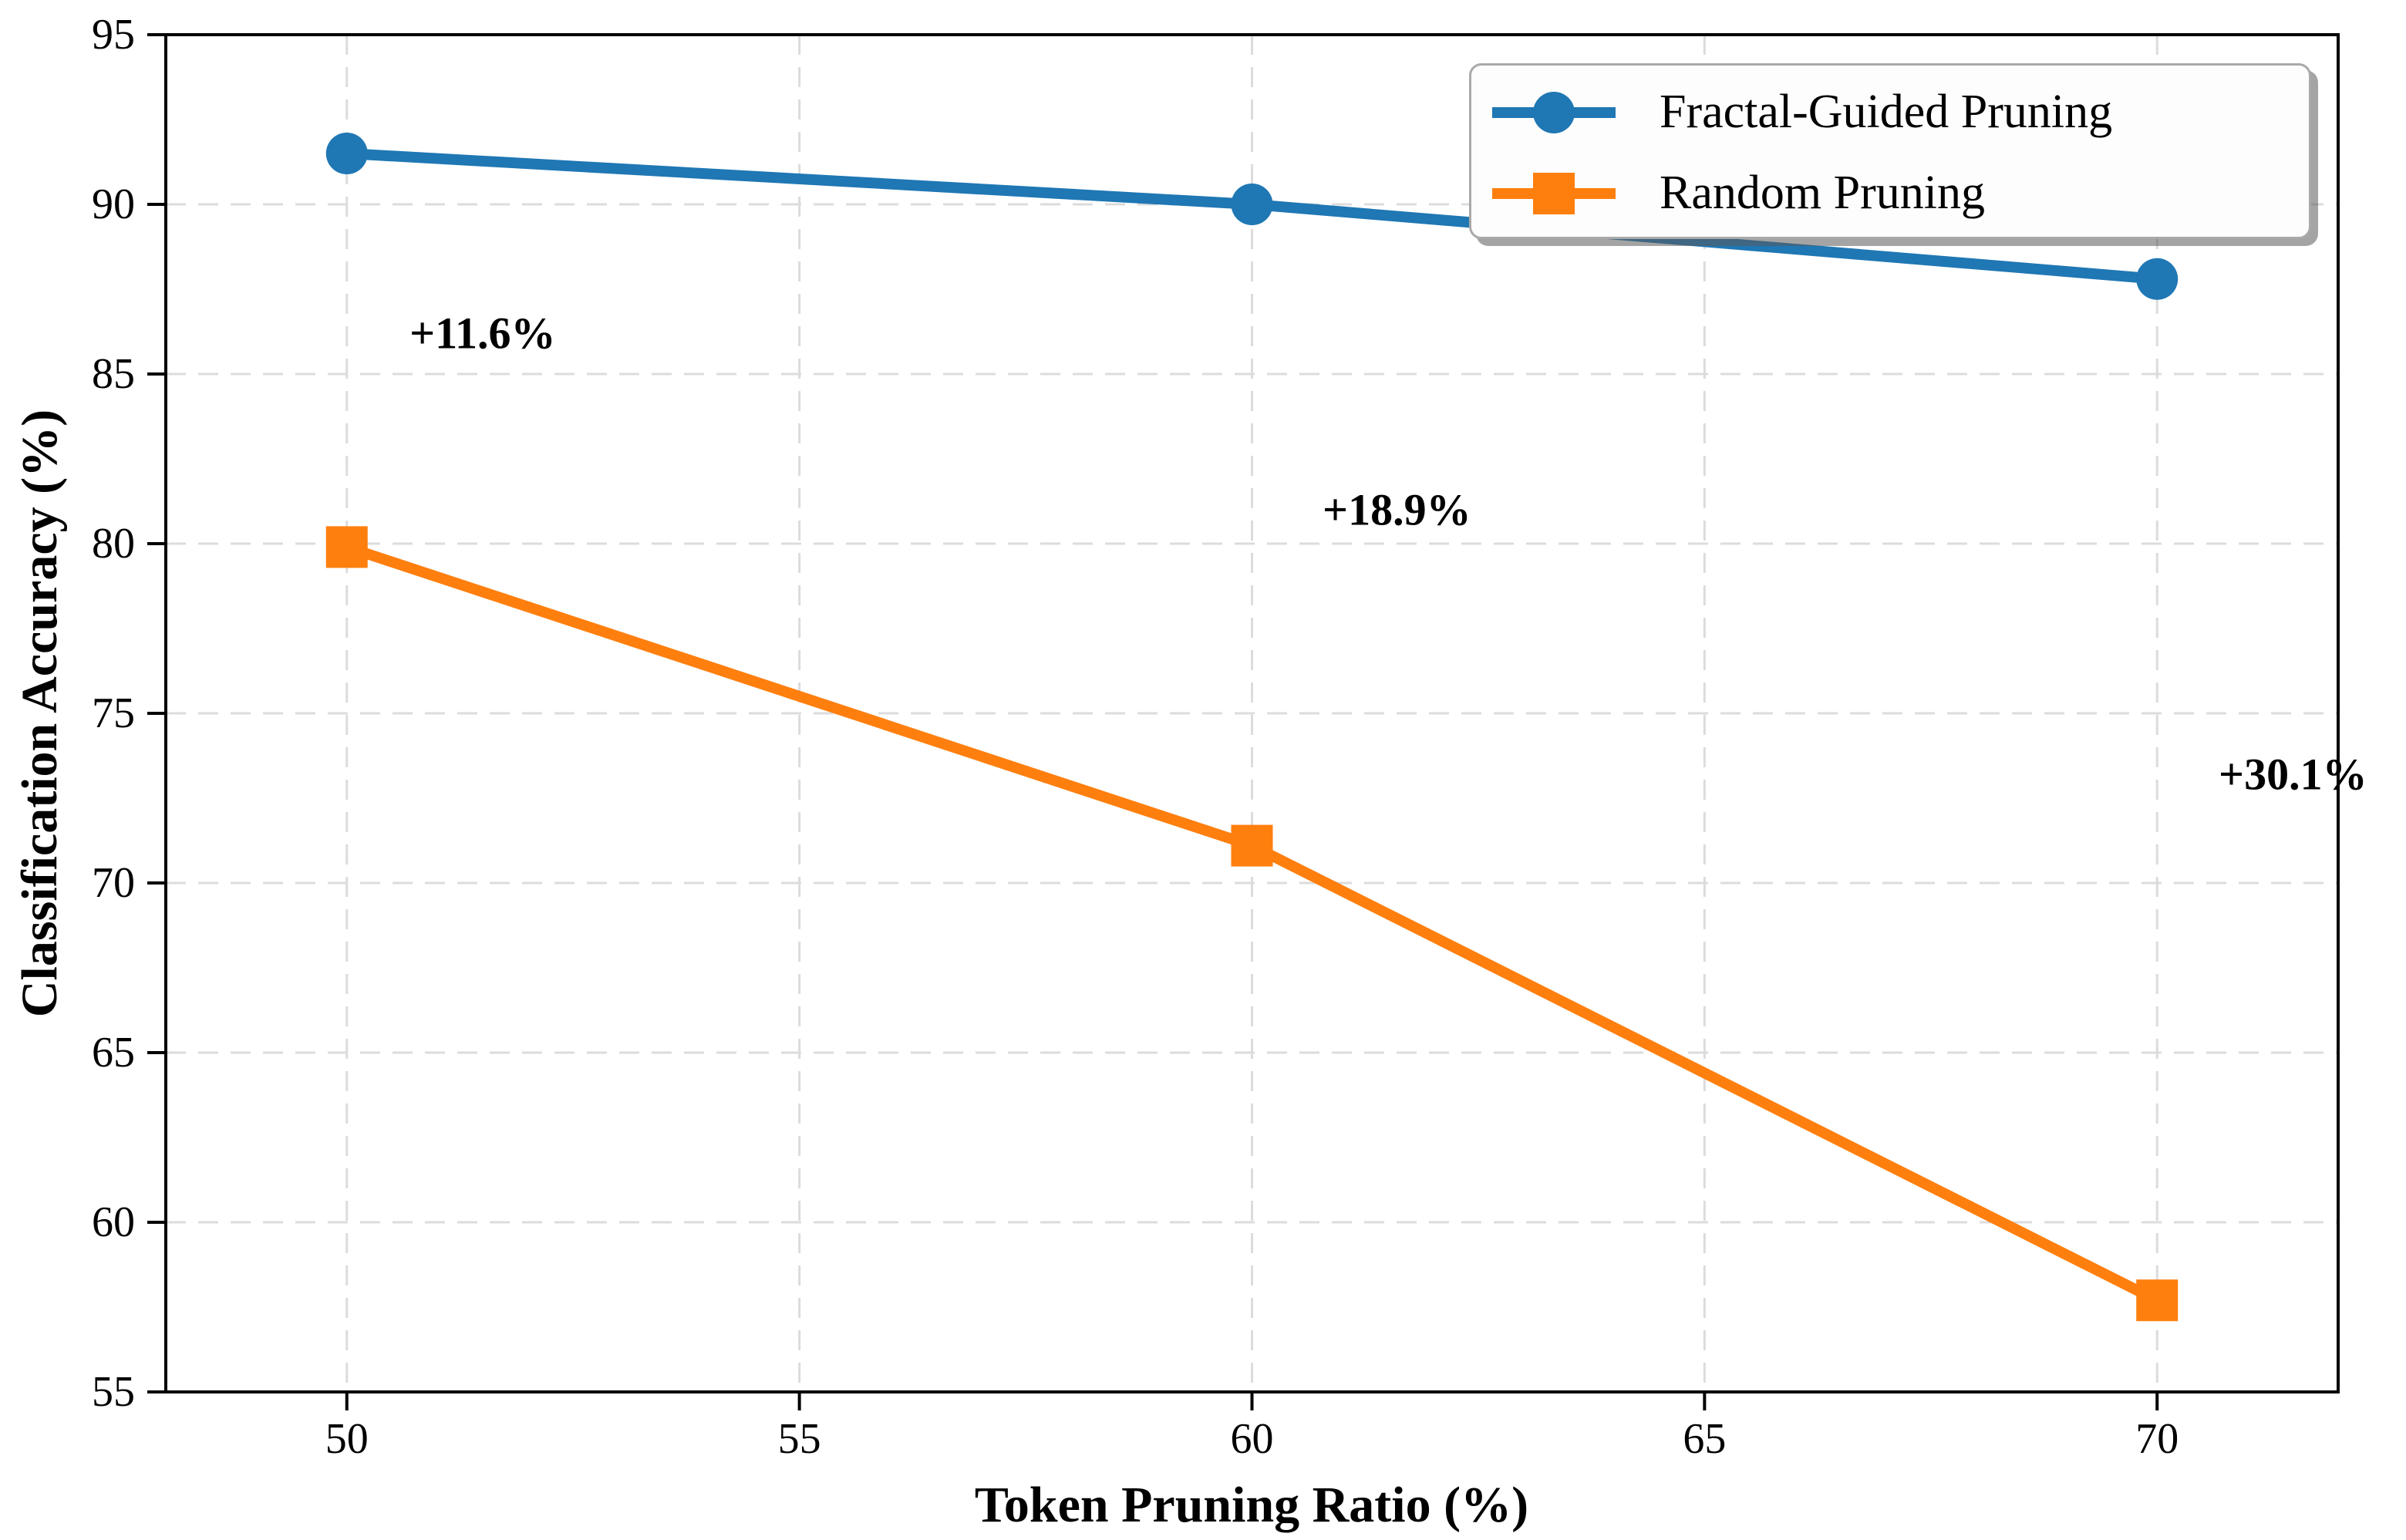 This screenshot has width=2406, height=1540. I want to click on legend-item-fractal-guided: Fractal-Guided Pruning, so click(1899, 112).